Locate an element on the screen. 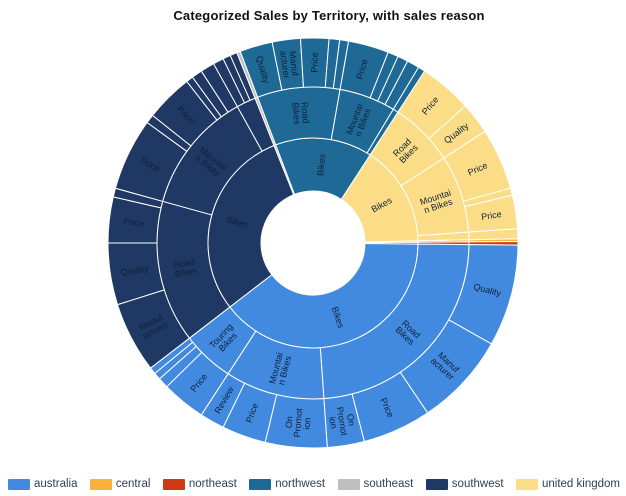 The width and height of the screenshot is (626, 496). legend-label: central is located at coordinates (133, 484).